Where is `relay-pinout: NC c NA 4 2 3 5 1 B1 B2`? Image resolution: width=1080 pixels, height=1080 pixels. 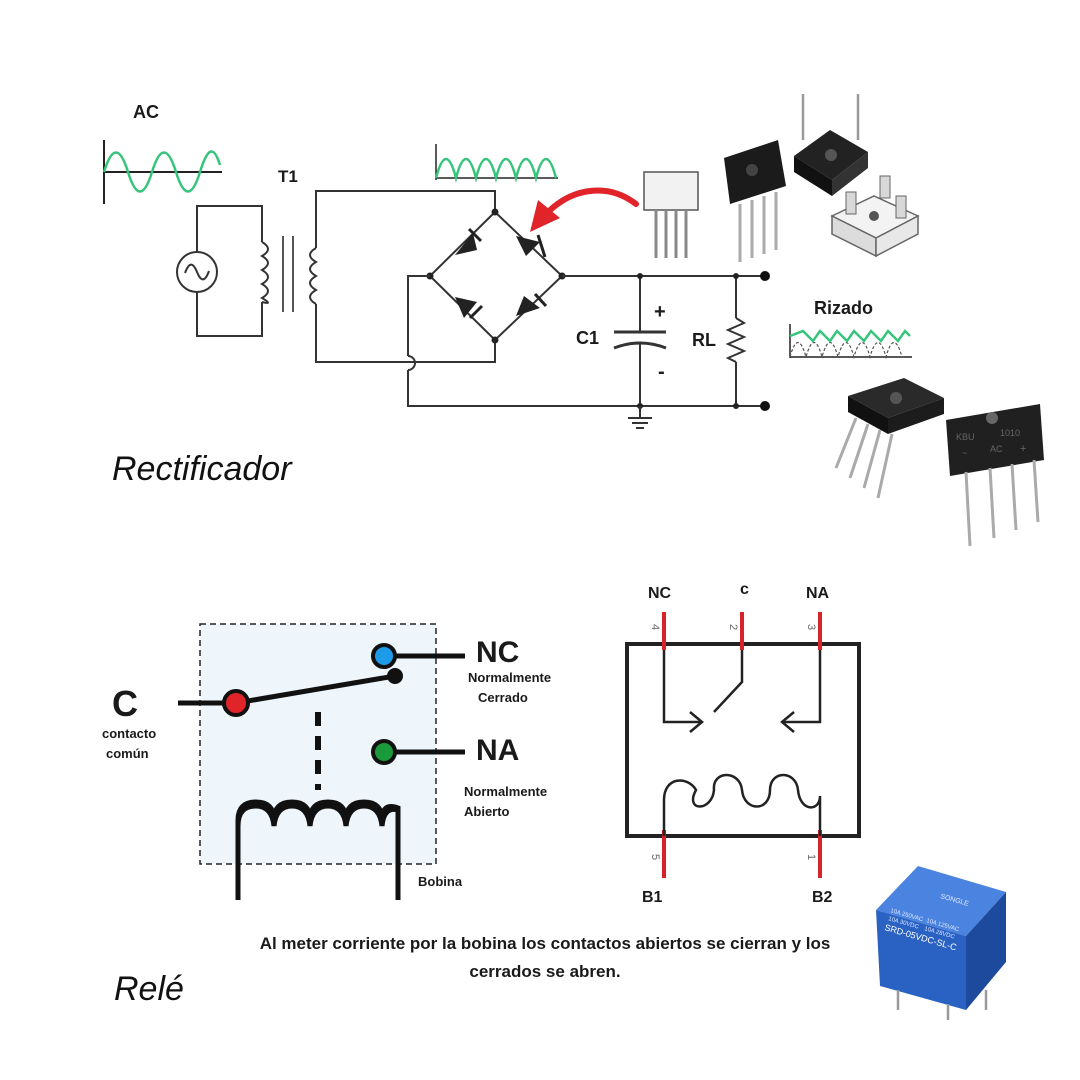 relay-pinout: NC c NA 4 2 3 5 1 B1 B2 is located at coordinates (743, 743).